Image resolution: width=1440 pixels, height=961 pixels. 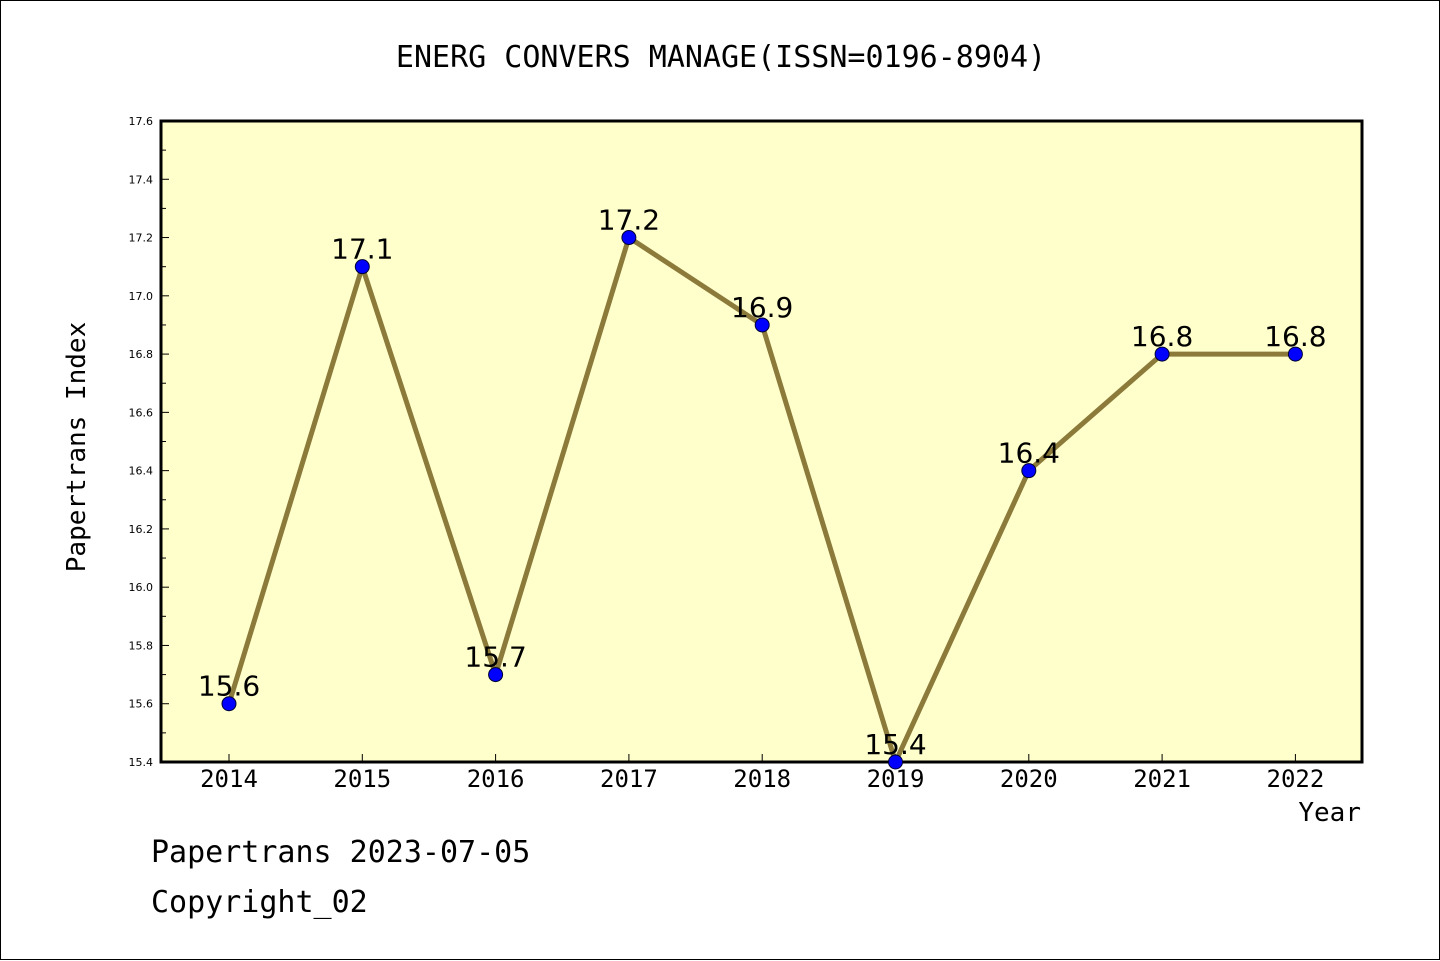 What do you see at coordinates (141, 704) in the screenshot?
I see `y-tick-label: 15.6` at bounding box center [141, 704].